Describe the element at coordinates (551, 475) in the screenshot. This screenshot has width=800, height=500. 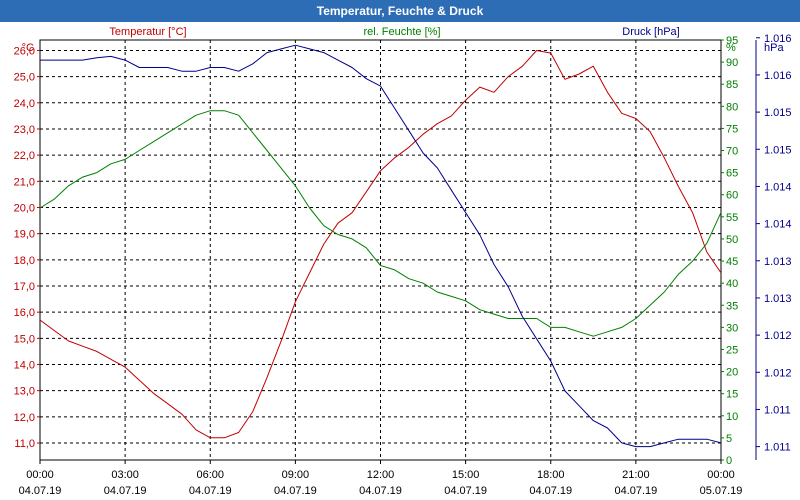
I see `x-tick-time: 18:00` at that location.